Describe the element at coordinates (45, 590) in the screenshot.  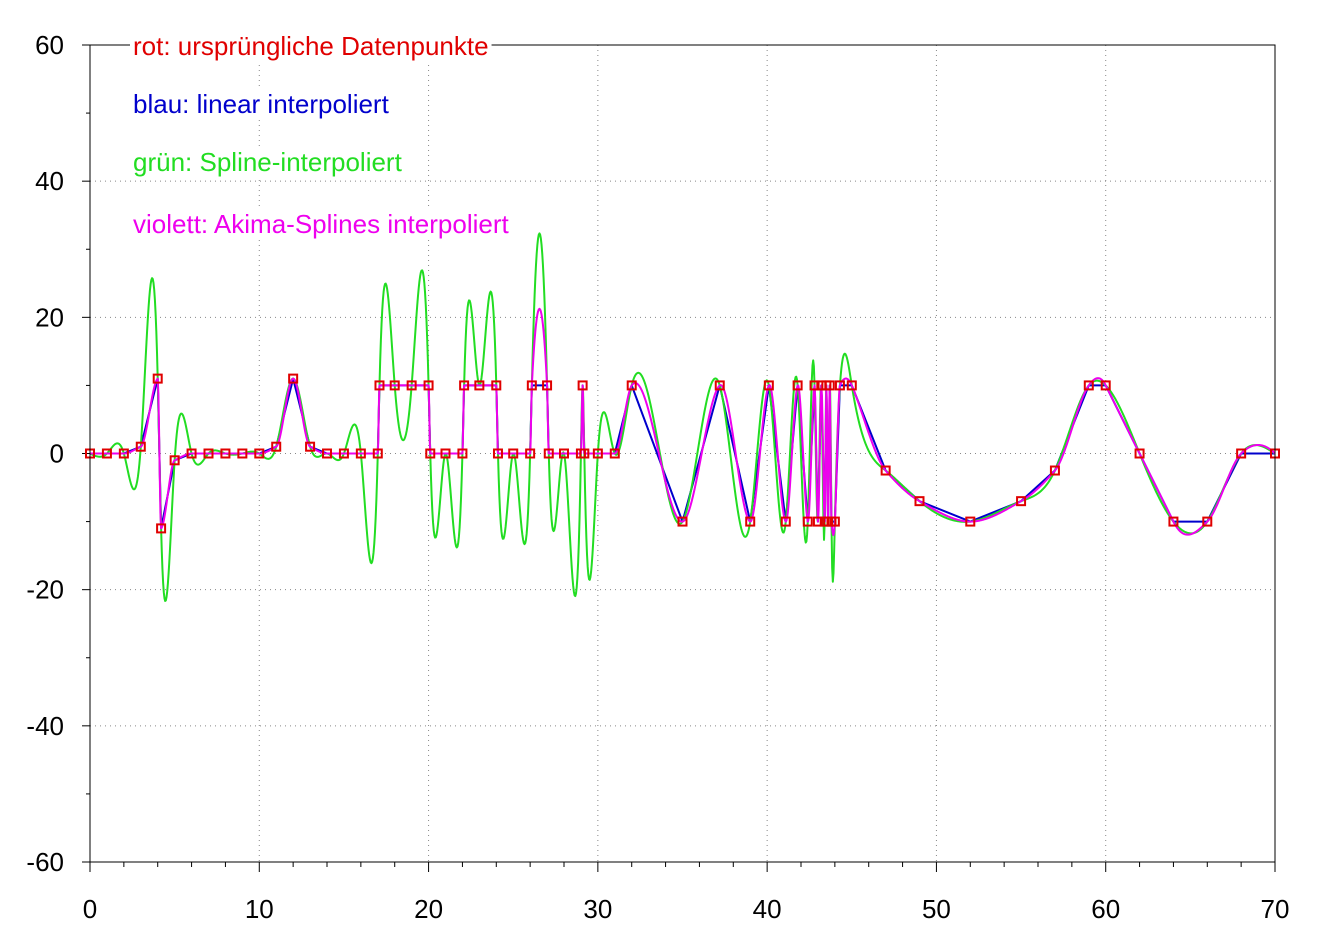
I see `y-tick-label: -20` at that location.